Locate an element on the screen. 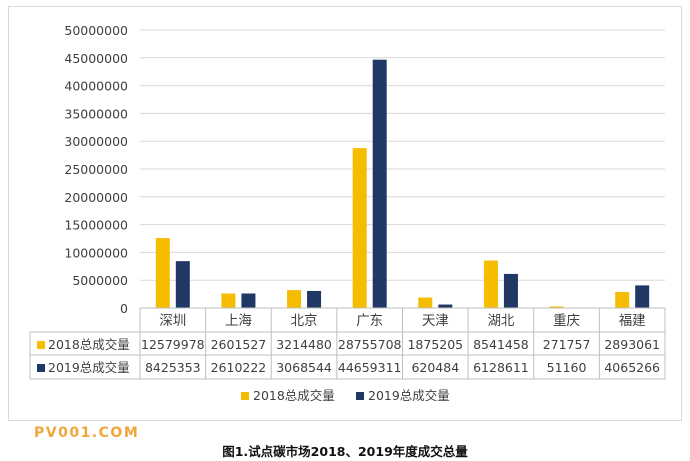  y-tick-label: 40000000 is located at coordinates (96, 86).